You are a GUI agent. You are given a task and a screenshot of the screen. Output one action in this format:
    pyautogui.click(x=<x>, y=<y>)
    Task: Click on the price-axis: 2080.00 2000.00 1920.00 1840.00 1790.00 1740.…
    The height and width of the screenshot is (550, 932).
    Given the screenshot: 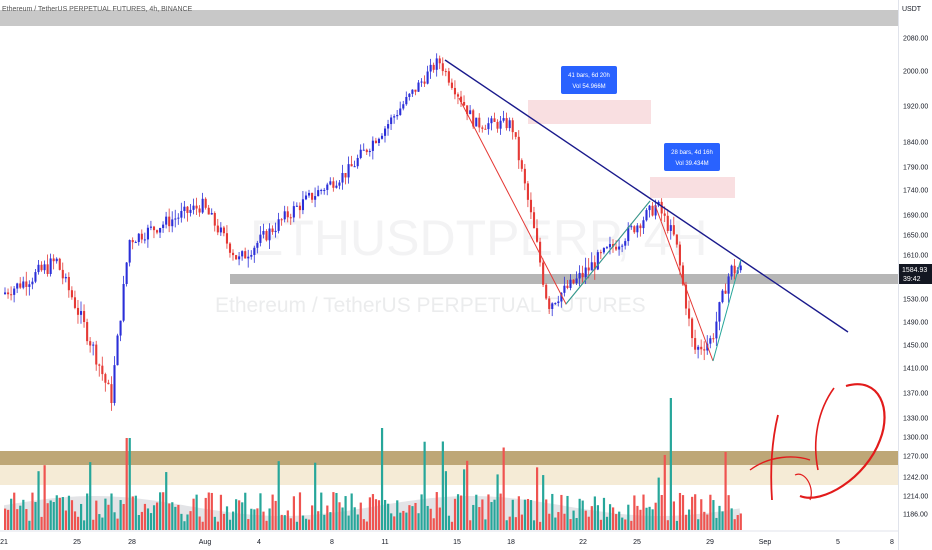 What is the action you would take?
    pyautogui.click(x=913, y=275)
    